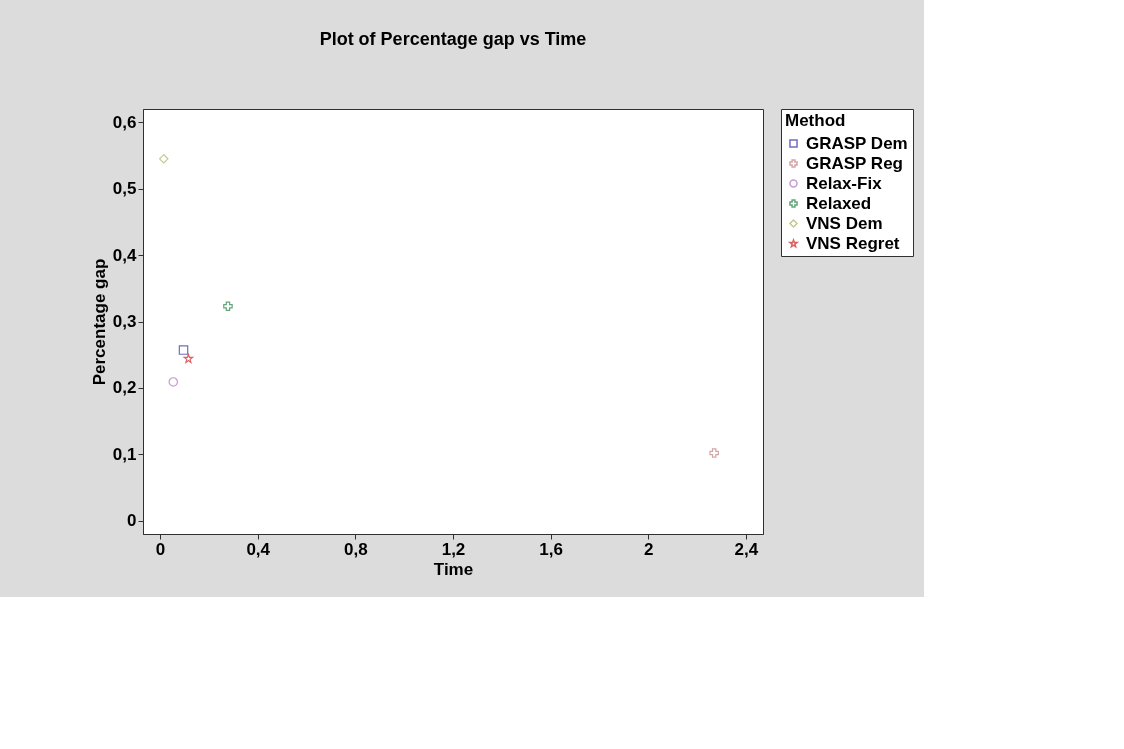 The height and width of the screenshot is (749, 1124). Describe the element at coordinates (124, 388) in the screenshot. I see `y-tick-label: 0,2` at that location.